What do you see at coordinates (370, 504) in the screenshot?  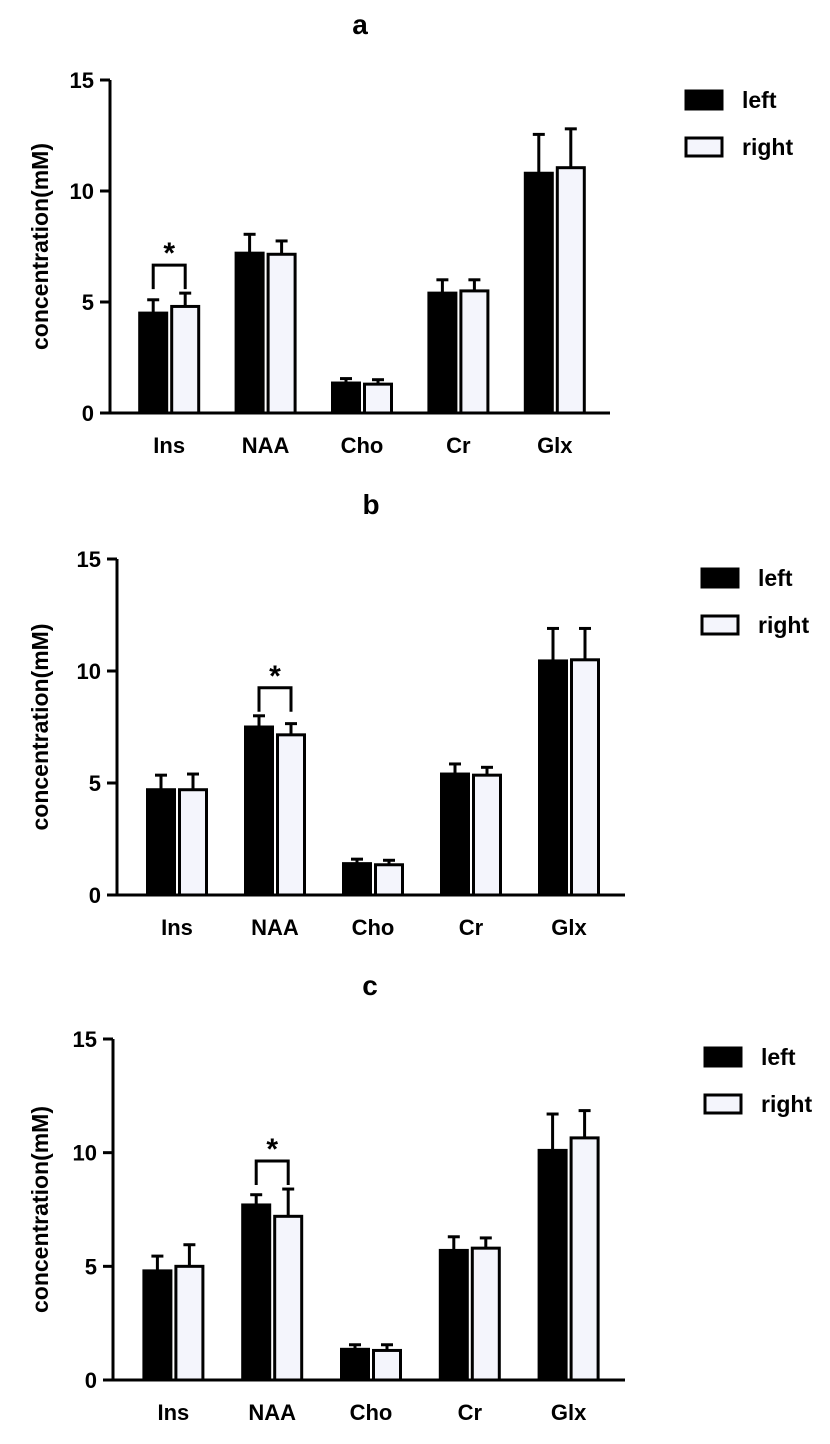 I see `chart-title: b` at bounding box center [370, 504].